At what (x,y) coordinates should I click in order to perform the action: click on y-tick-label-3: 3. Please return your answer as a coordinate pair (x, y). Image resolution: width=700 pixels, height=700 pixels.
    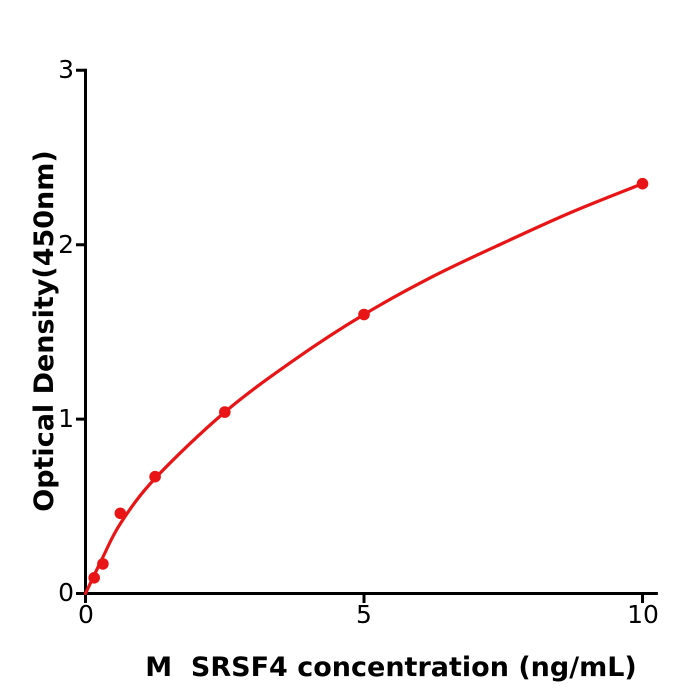
    Looking at the image, I should click on (66, 69).